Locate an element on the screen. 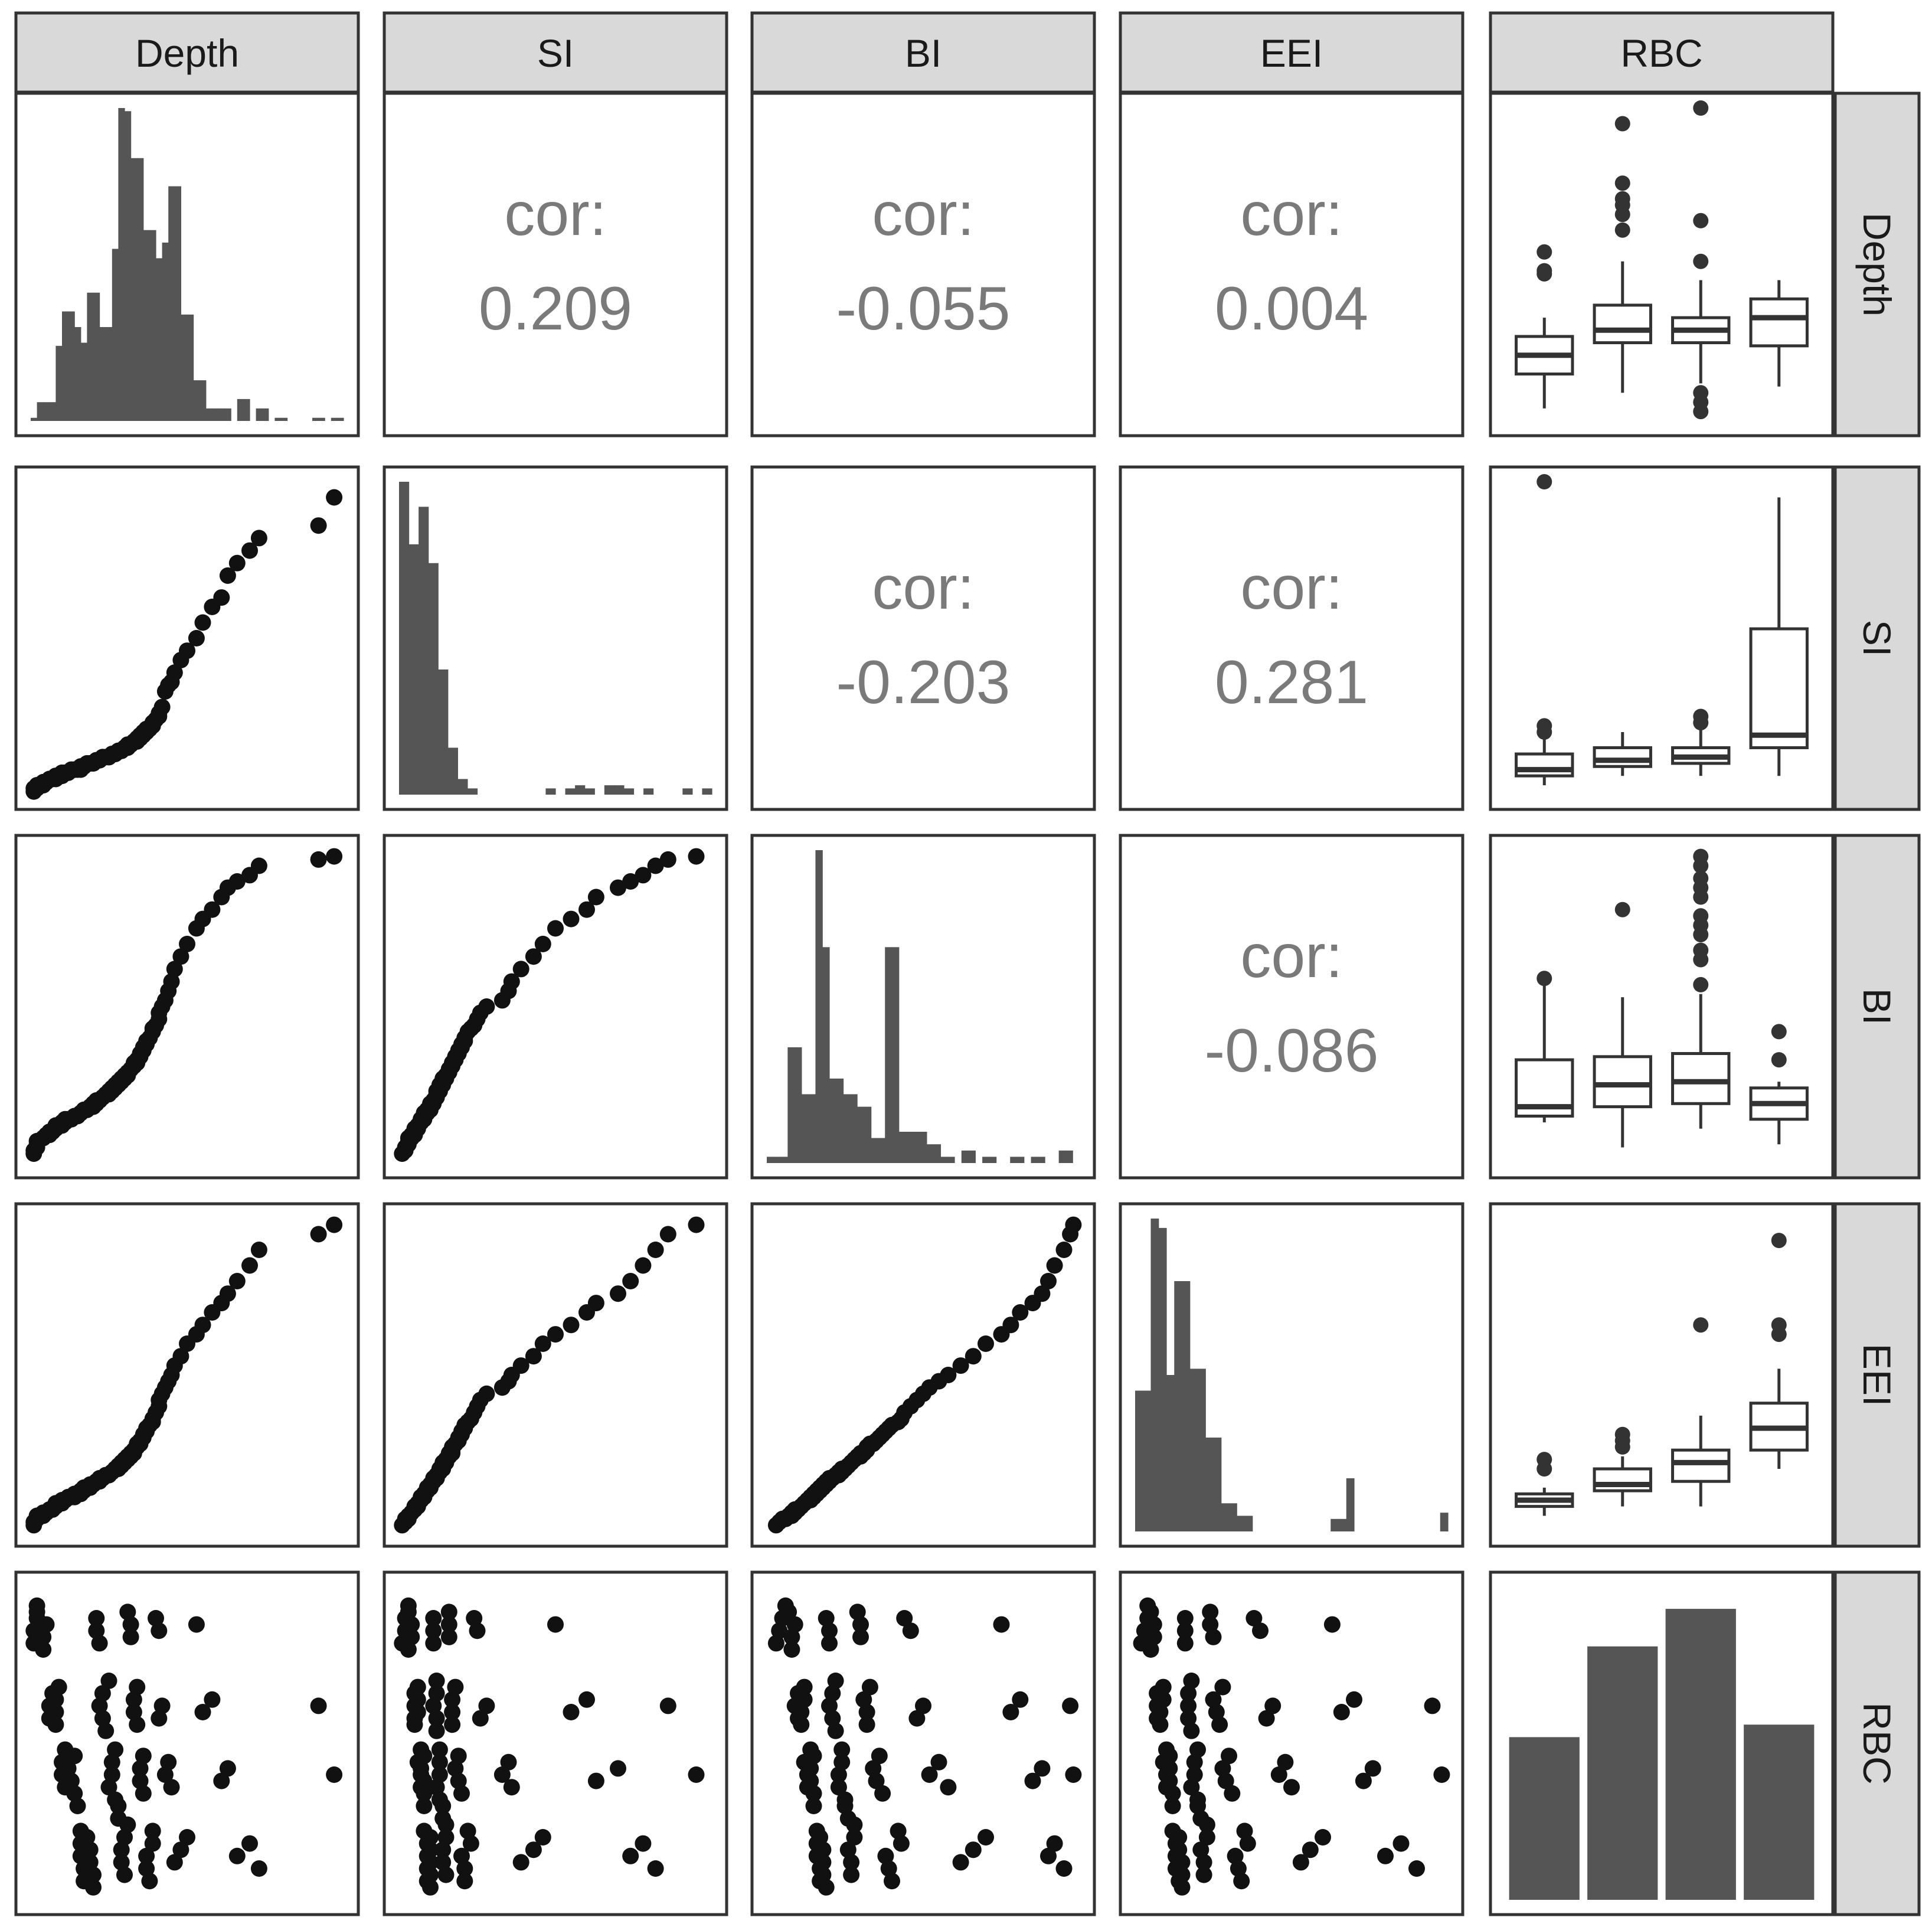  panel-bi-bi is located at coordinates (923, 1007).